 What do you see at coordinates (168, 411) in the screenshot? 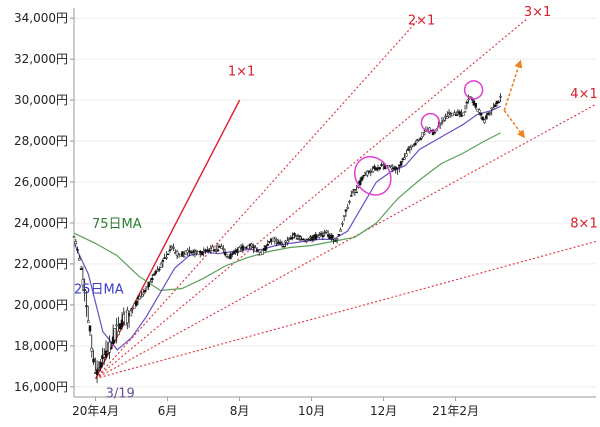
I see `x-tick-label: 6月` at bounding box center [168, 411].